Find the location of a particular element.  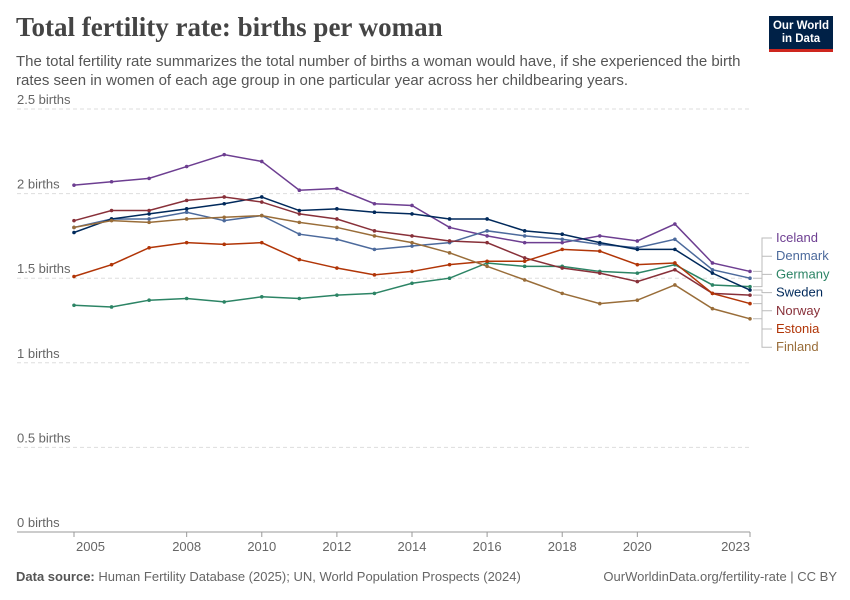

chart-title: Total fertility rate: births per woman is located at coordinates (229, 27).